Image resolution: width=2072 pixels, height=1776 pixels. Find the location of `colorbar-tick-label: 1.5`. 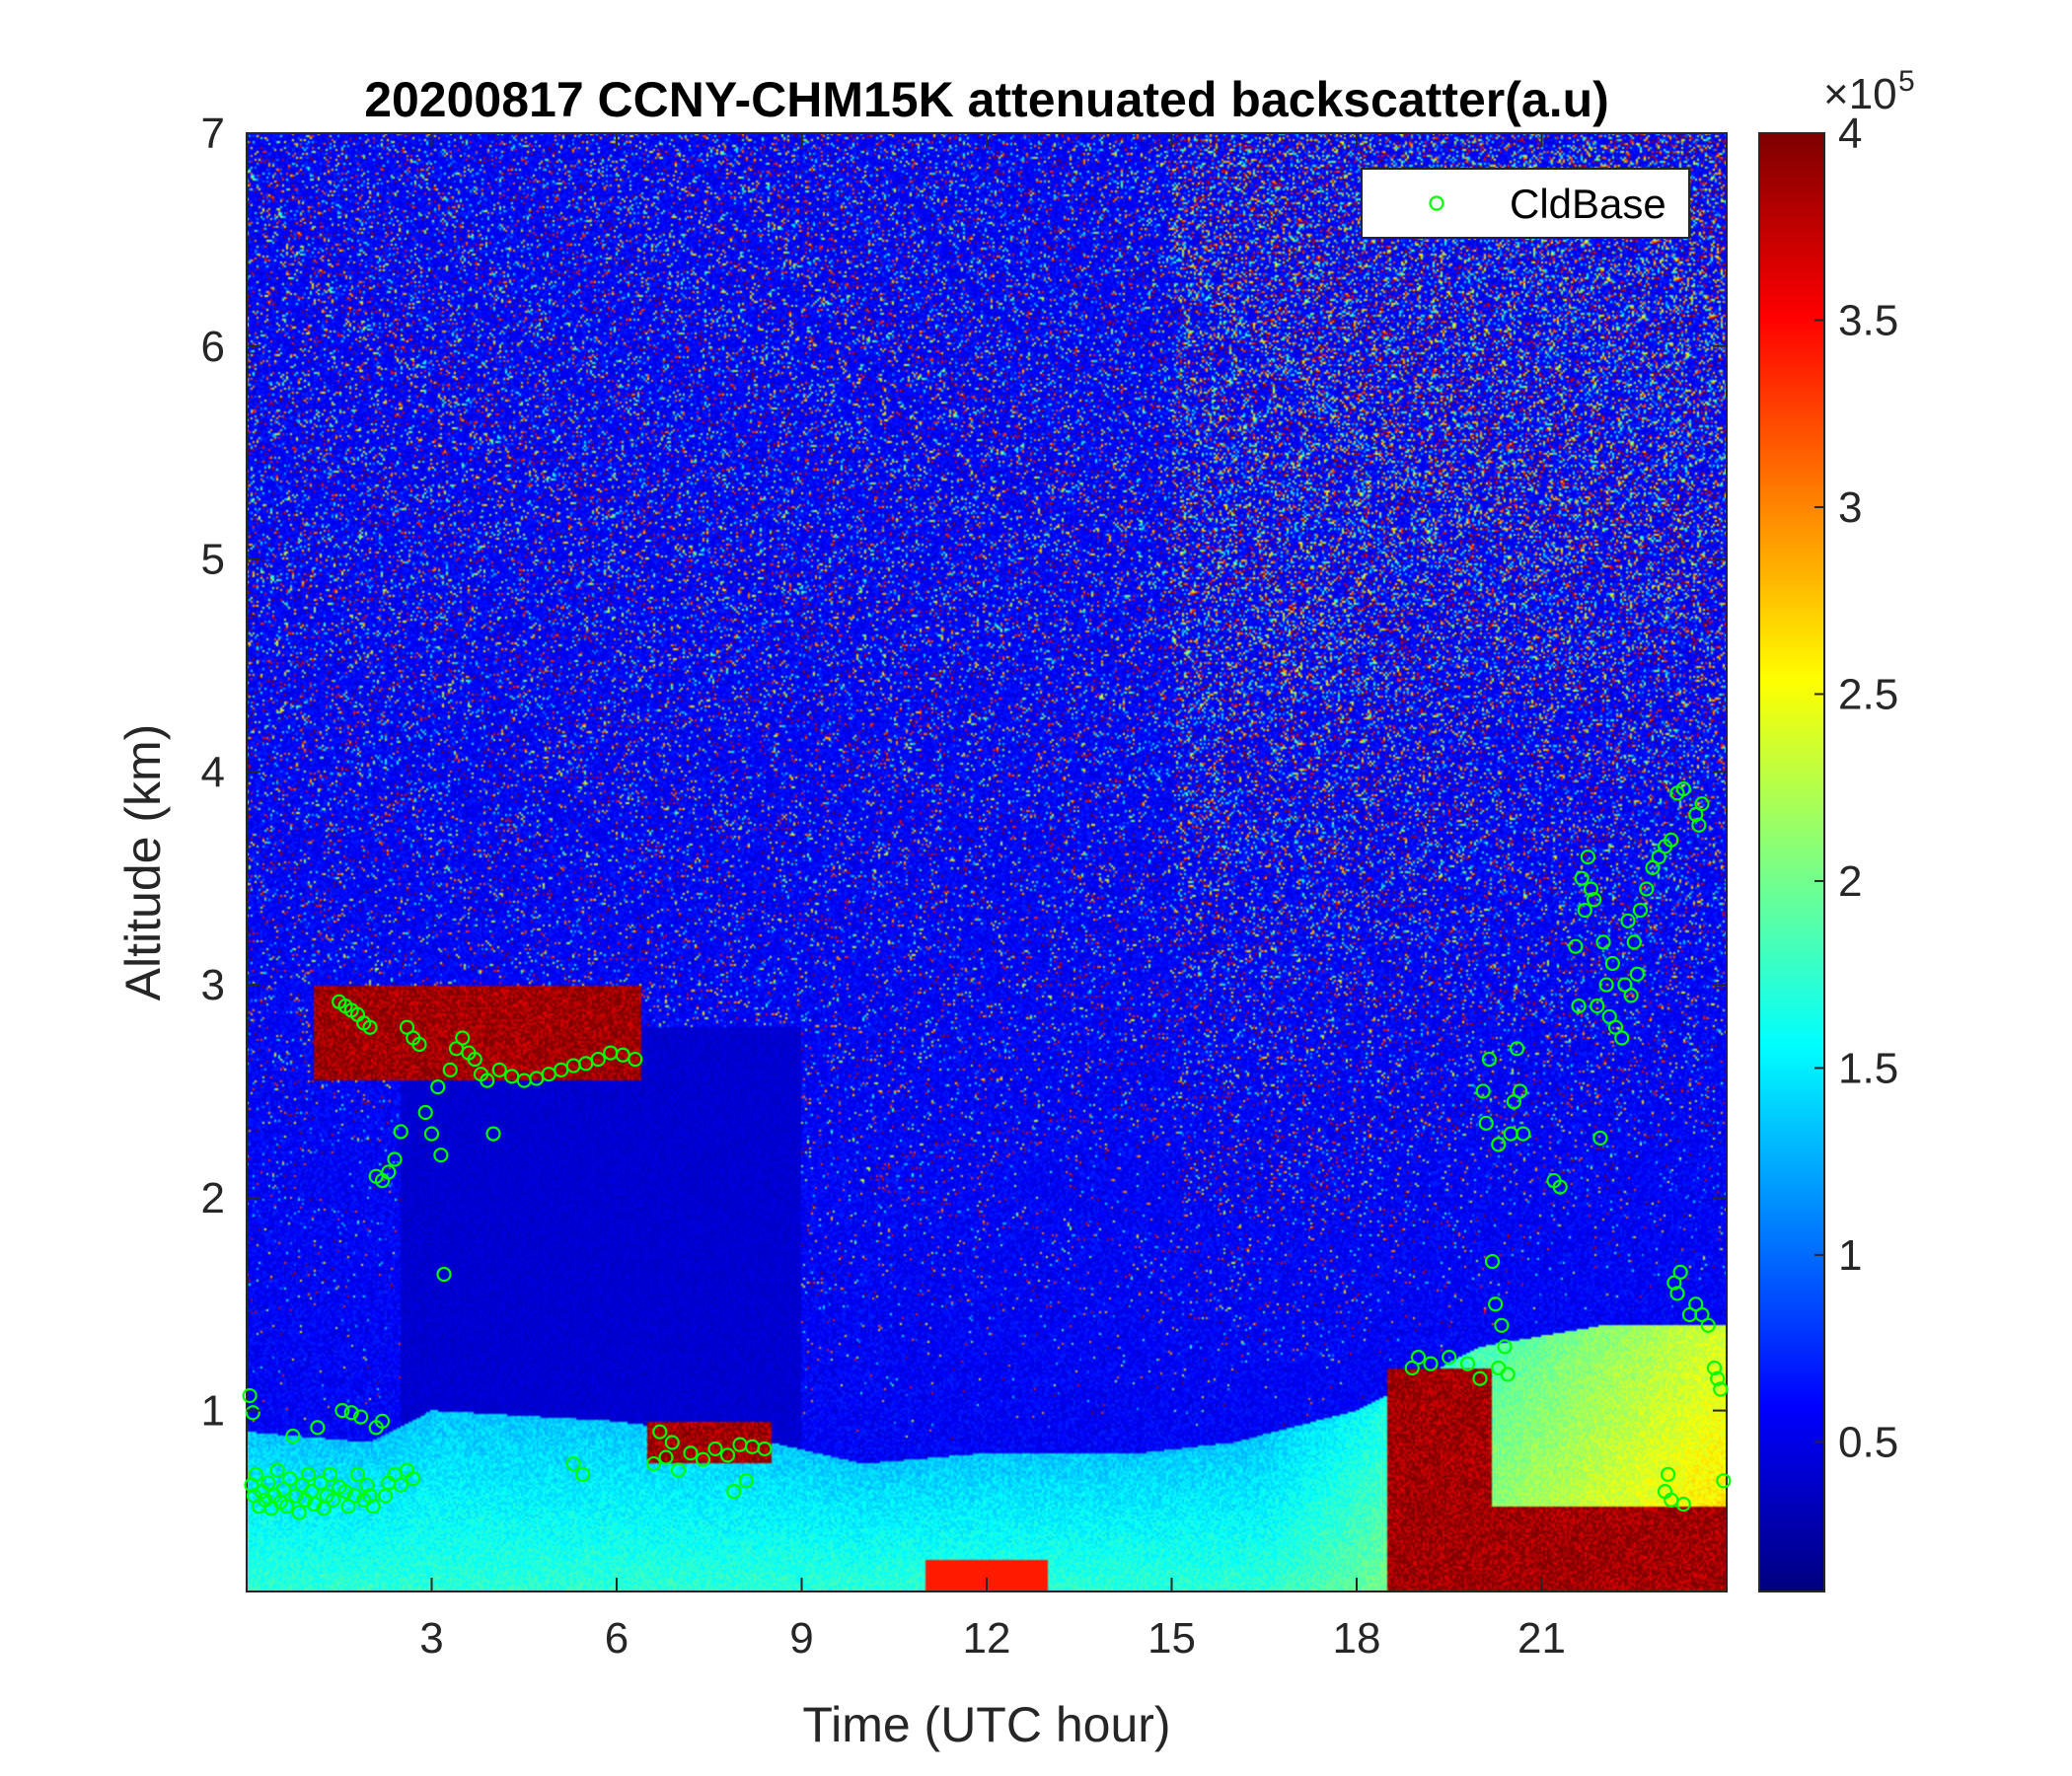

colorbar-tick-label: 1.5 is located at coordinates (1868, 1068).